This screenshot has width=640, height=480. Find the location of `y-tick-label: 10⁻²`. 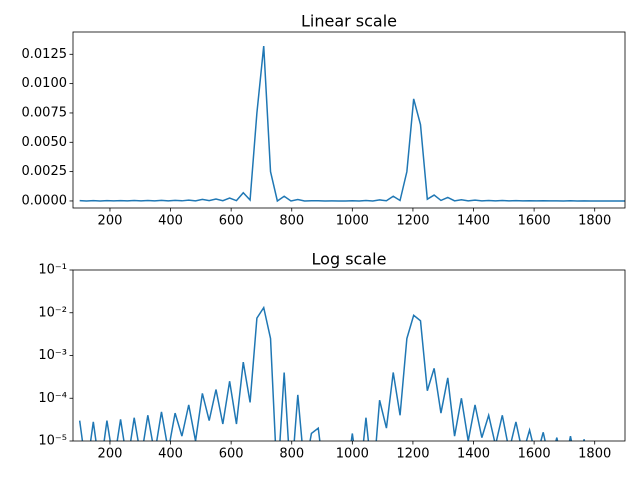

y-tick-label: 10⁻² is located at coordinates (52, 312).